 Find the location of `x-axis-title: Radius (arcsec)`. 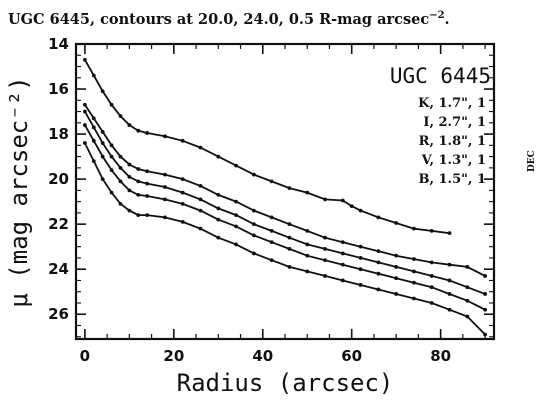

x-axis-title: Radius (arcsec) is located at coordinates (285, 383).